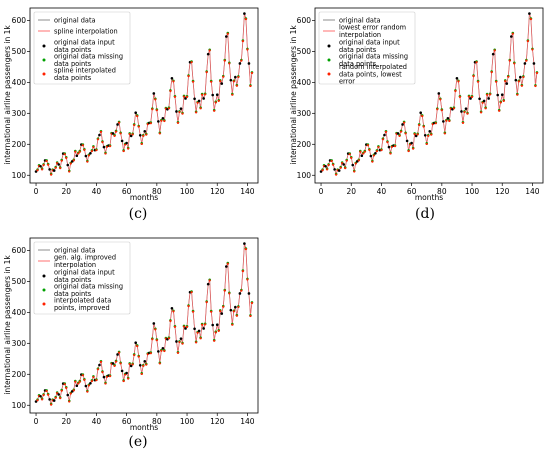 The image size is (550, 451). I want to click on legend-label: interpolation, so click(360, 35).